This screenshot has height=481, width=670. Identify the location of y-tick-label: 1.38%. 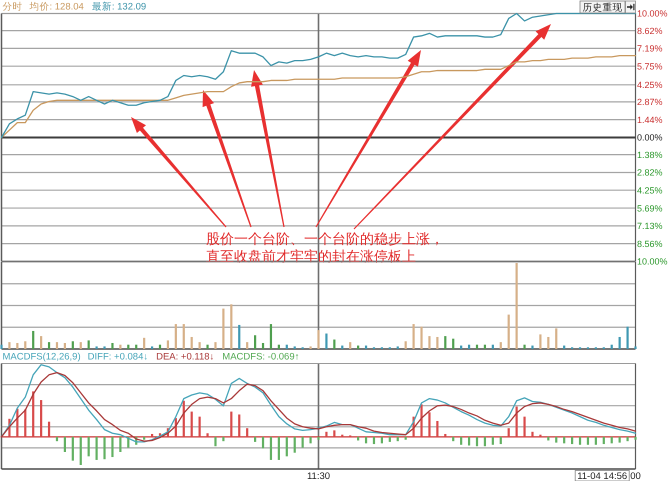
(650, 155).